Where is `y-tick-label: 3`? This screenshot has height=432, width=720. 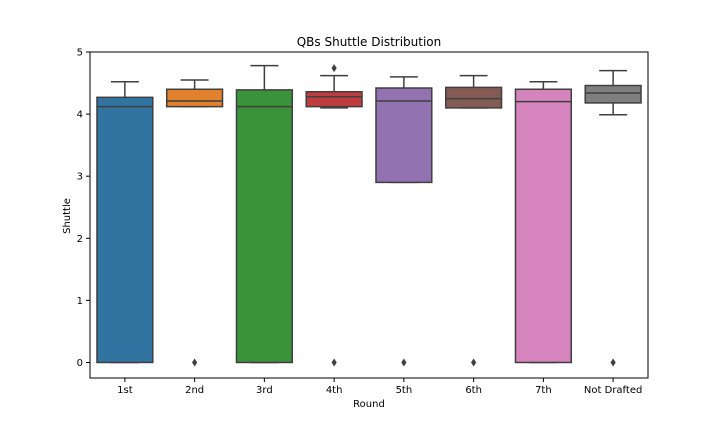
y-tick-label: 3 is located at coordinates (80, 177).